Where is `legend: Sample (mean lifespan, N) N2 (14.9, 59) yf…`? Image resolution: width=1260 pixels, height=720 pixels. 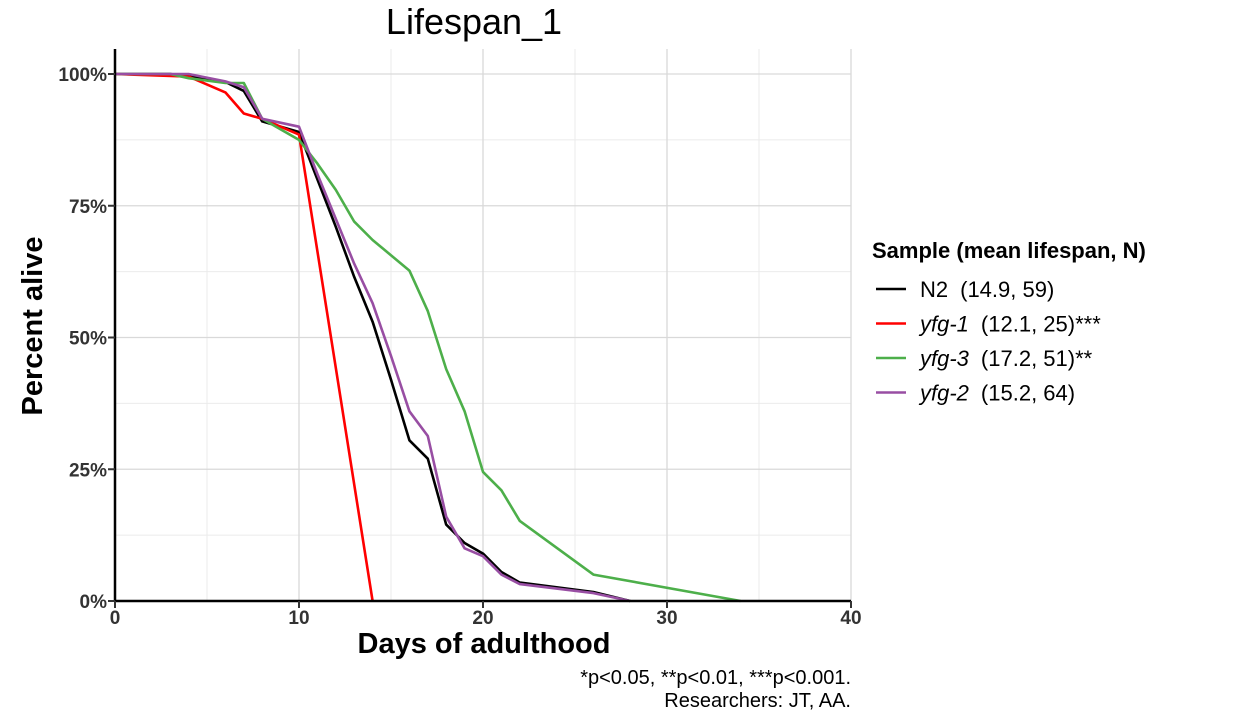
legend: Sample (mean lifespan, N) N2 (14.9, 59) yf… is located at coordinates (1009, 322).